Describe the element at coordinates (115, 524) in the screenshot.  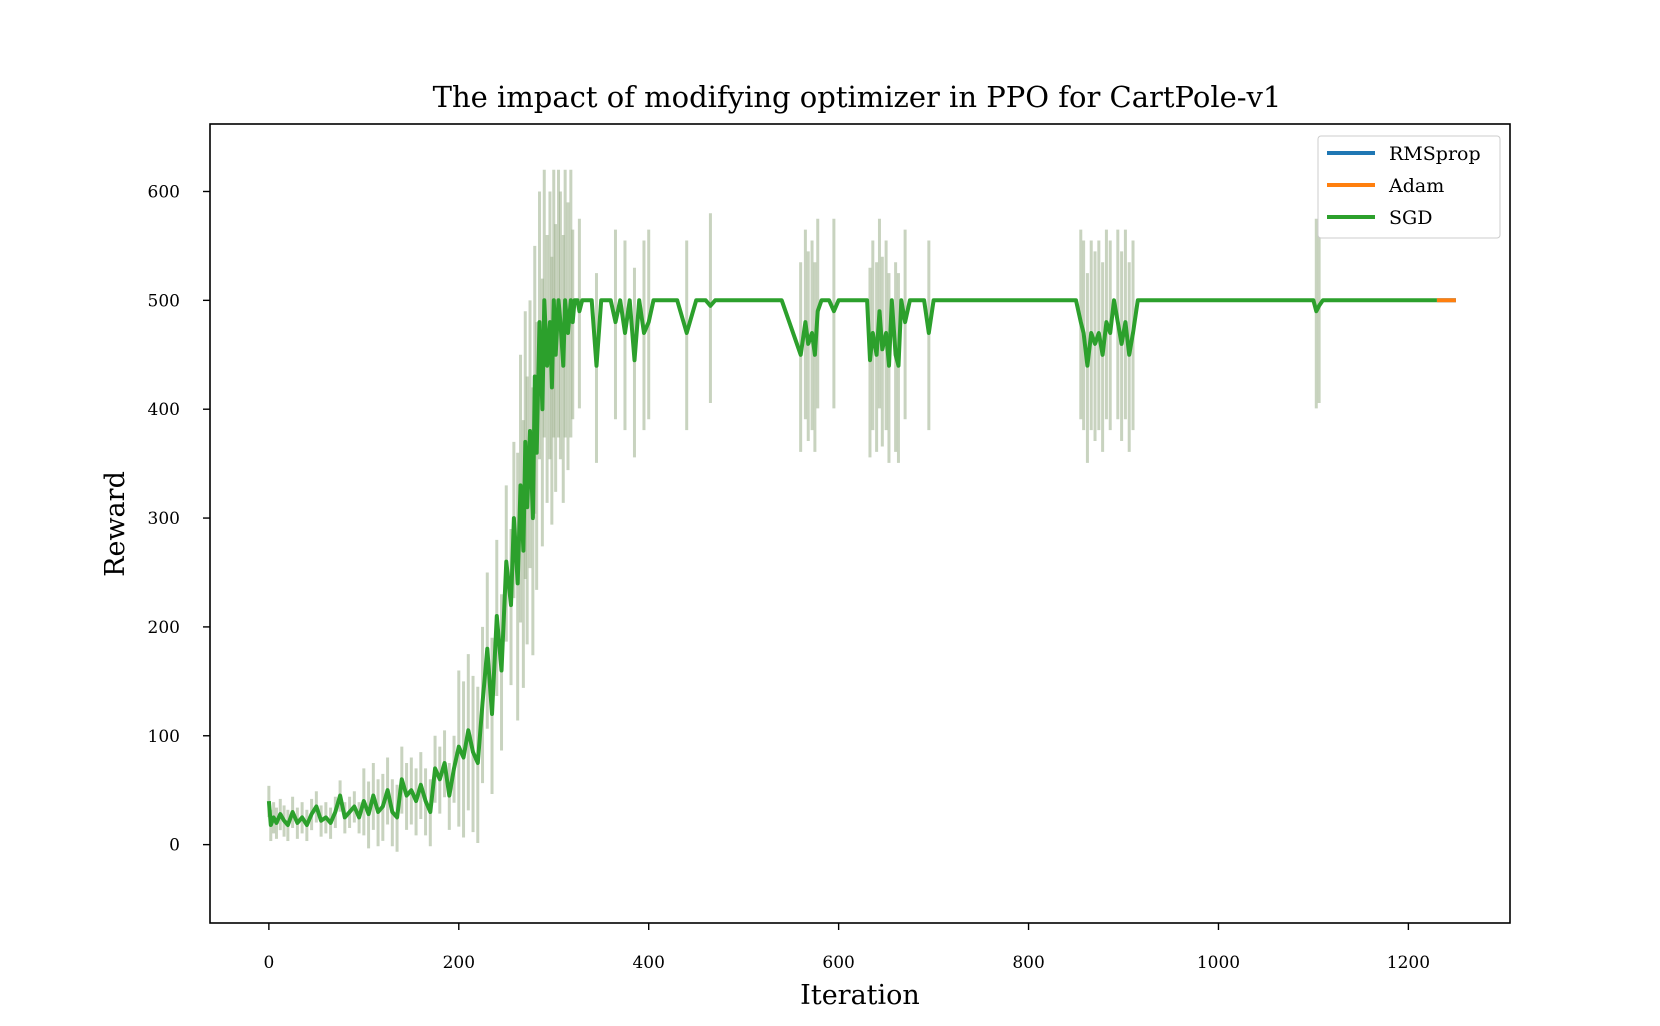
I see `y-axis-label: Reward` at that location.